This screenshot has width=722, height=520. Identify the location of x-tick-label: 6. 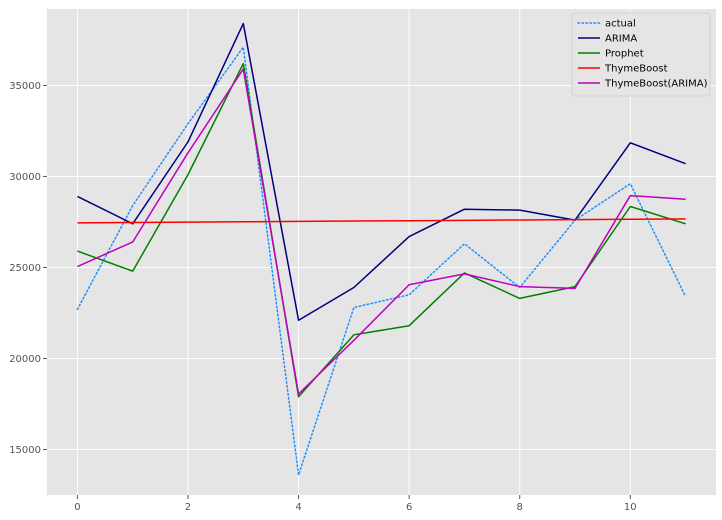
(409, 507).